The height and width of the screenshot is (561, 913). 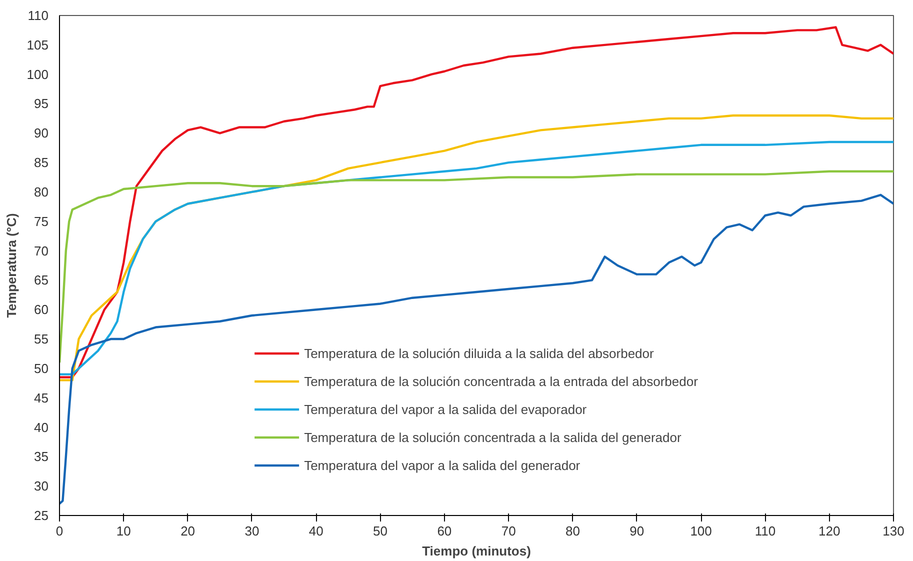 What do you see at coordinates (442, 465) in the screenshot?
I see `legend-label: Temperatura del vapor a la salida del generador` at bounding box center [442, 465].